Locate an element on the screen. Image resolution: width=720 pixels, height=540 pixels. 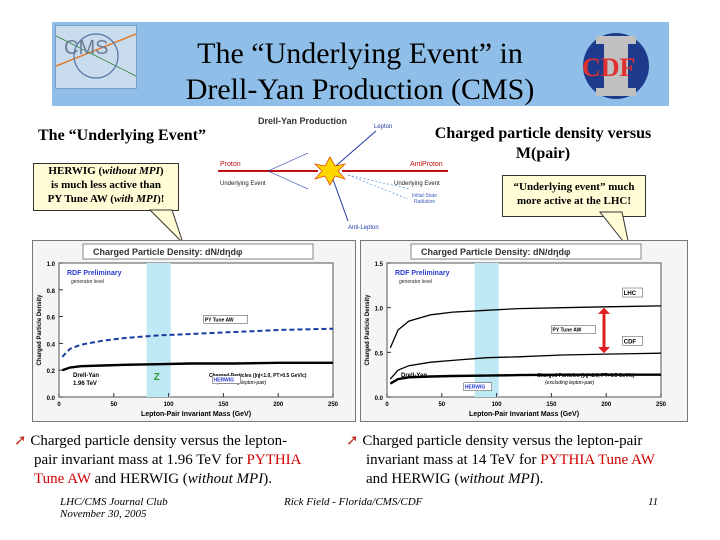
series-line-lhc is located at coordinates (525, 327).